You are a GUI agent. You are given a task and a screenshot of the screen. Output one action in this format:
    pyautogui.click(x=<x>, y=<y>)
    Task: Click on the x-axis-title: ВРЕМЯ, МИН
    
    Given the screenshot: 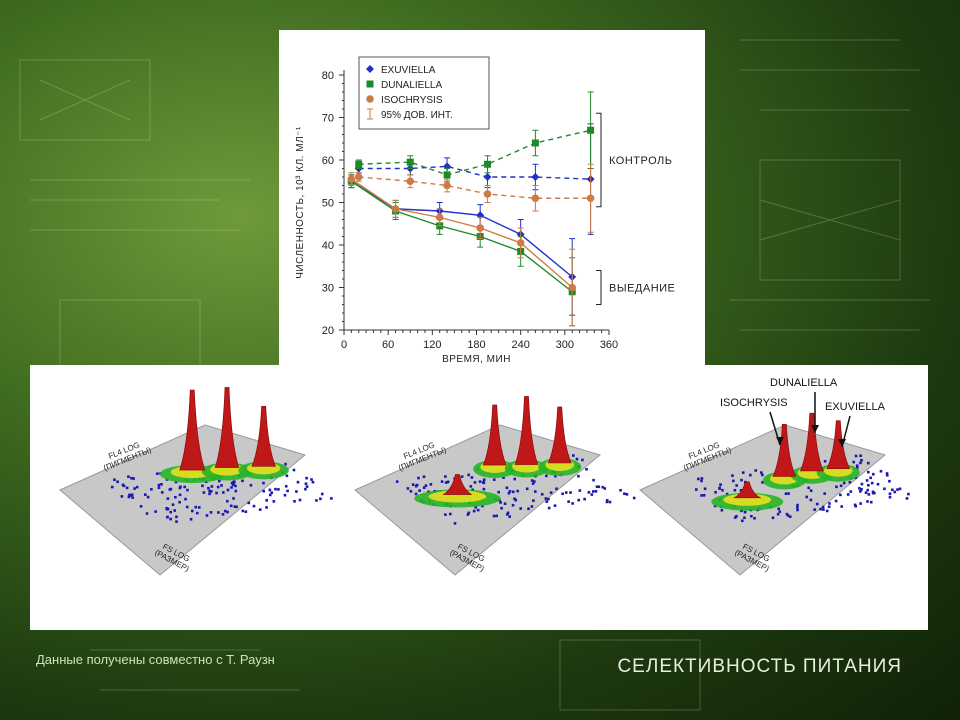 What is the action you would take?
    pyautogui.click(x=476, y=359)
    